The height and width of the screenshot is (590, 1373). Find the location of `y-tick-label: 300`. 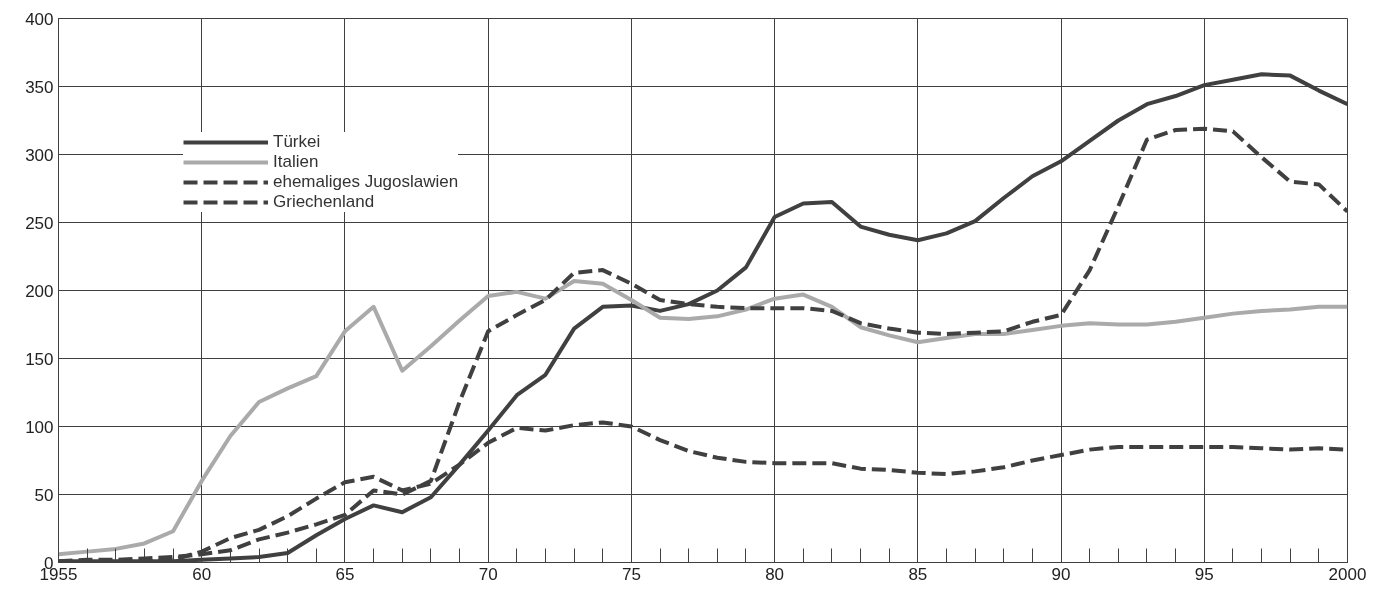

y-tick-label: 300 is located at coordinates (39, 155).